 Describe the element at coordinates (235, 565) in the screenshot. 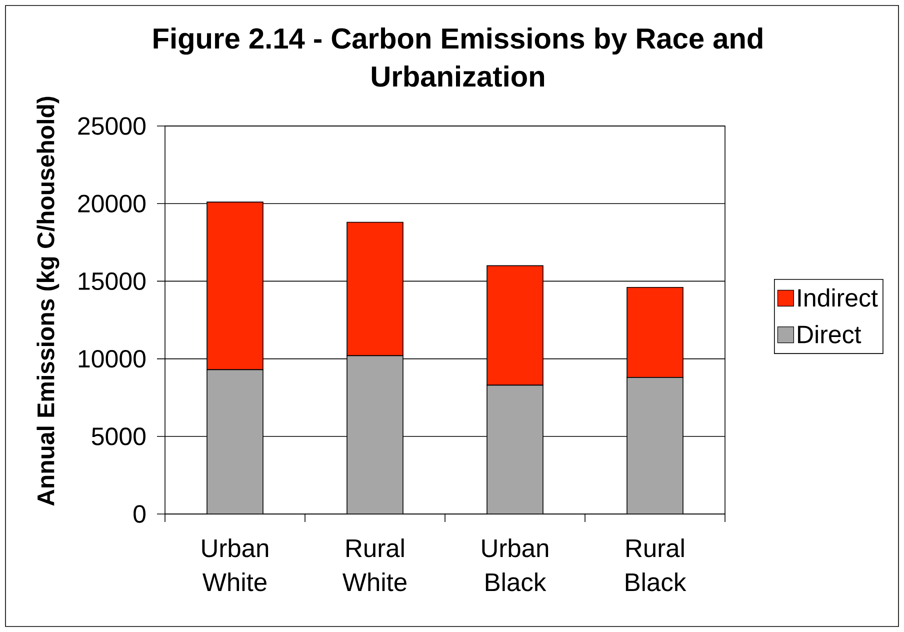

I see `x-tick-label: Urban White` at that location.